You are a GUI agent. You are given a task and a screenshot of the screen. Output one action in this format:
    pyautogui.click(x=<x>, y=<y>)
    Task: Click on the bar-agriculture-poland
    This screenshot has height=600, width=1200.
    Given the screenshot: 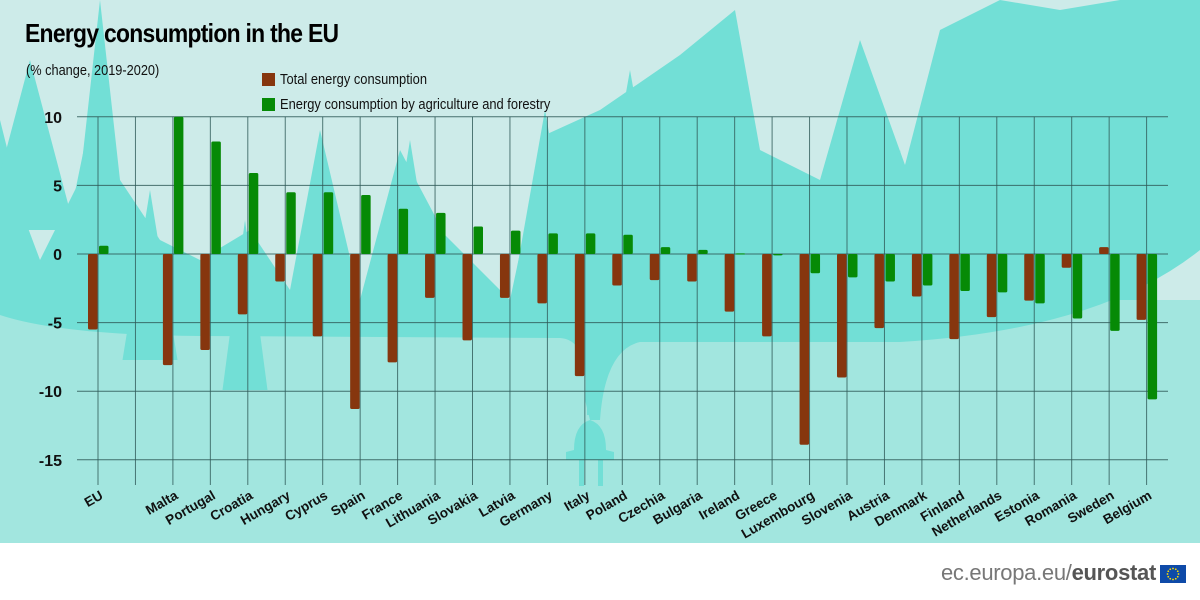 What is the action you would take?
    pyautogui.click(x=628, y=244)
    